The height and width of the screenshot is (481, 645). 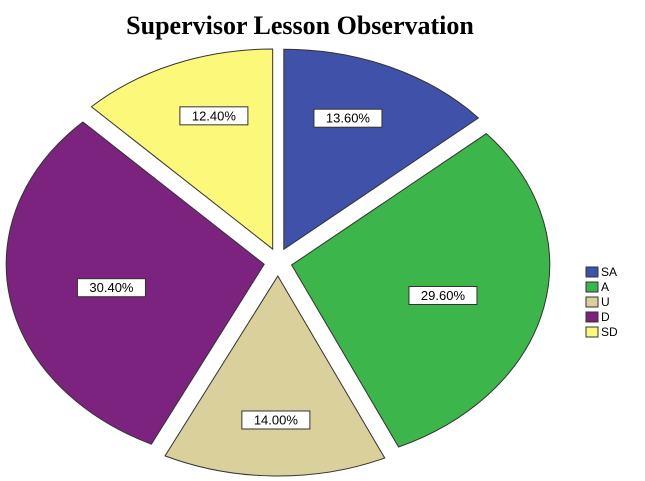 What do you see at coordinates (605, 287) in the screenshot?
I see `legend-label: A` at bounding box center [605, 287].